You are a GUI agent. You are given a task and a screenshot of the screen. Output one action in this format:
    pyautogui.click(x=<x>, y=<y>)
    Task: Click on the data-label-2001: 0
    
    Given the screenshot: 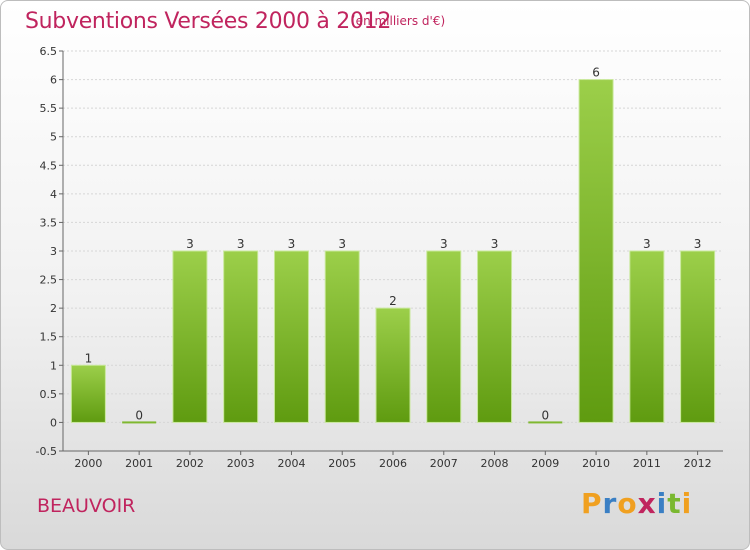 What is the action you would take?
    pyautogui.click(x=139, y=415)
    